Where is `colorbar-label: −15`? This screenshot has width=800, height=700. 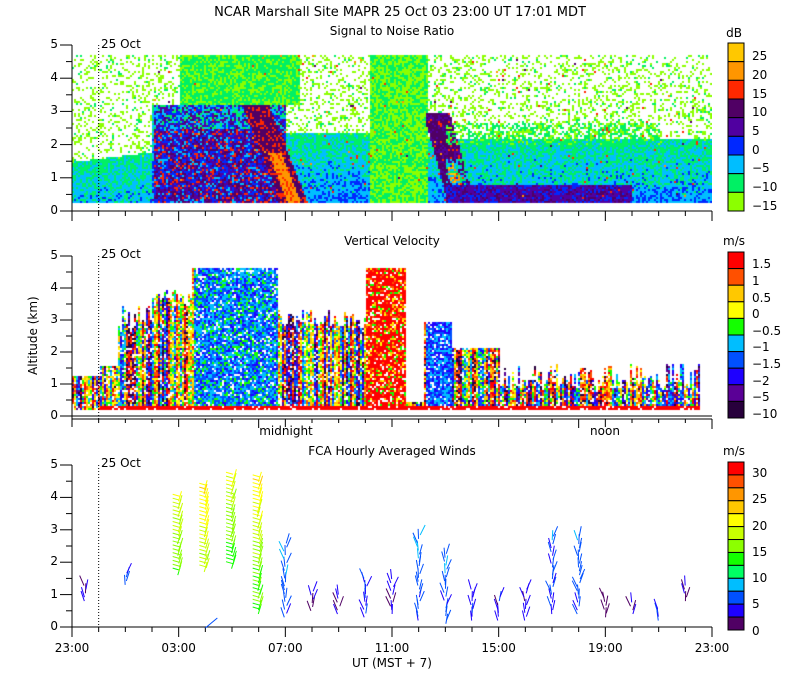
colorbar-label: −15 is located at coordinates (765, 205).